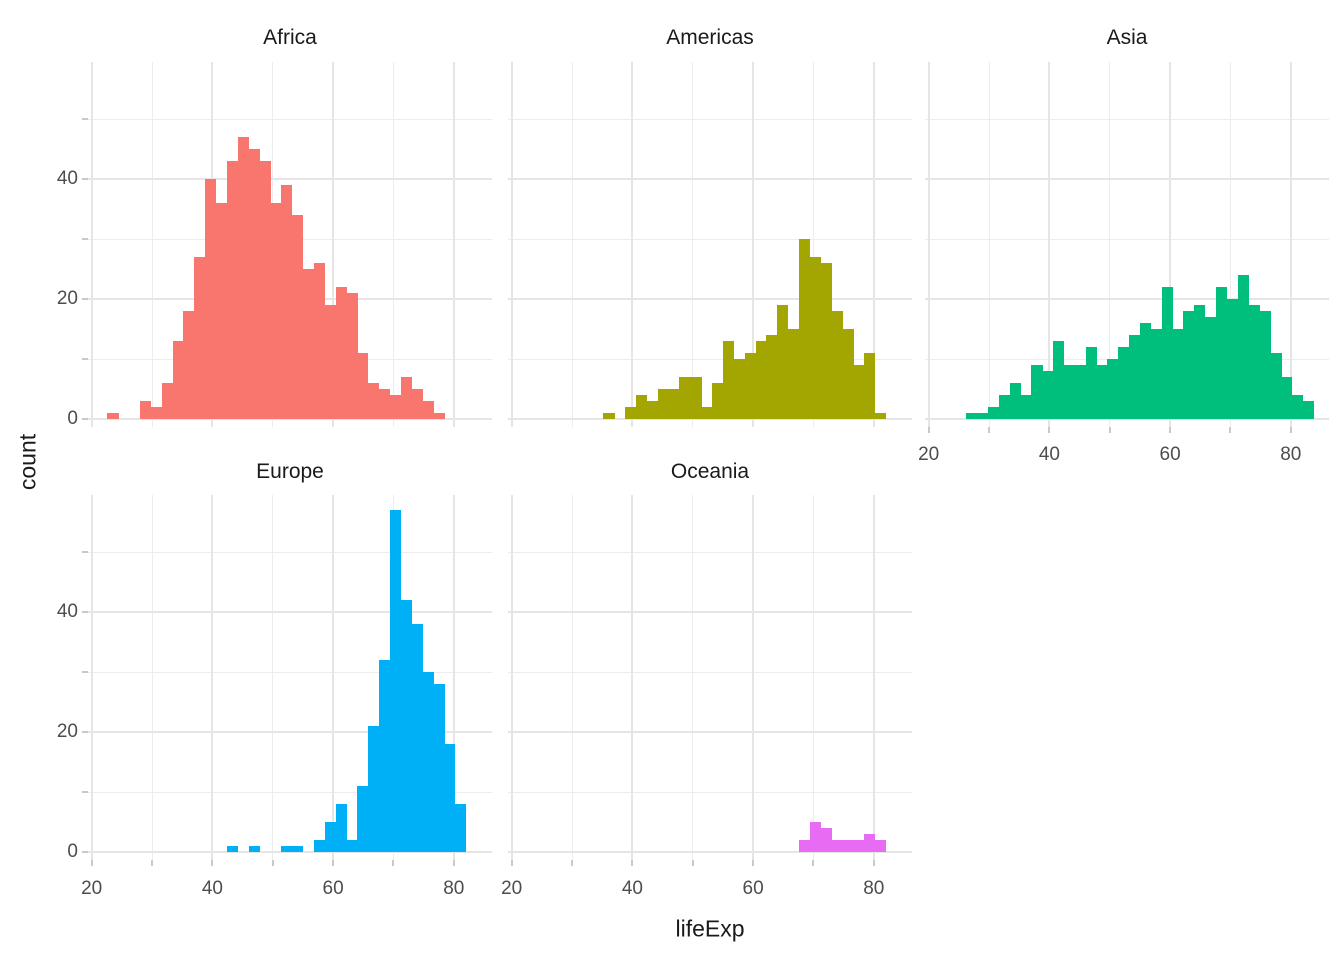 This screenshot has height=960, width=1344. Describe the element at coordinates (1127, 244) in the screenshot. I see `facet-panel-asia` at that location.